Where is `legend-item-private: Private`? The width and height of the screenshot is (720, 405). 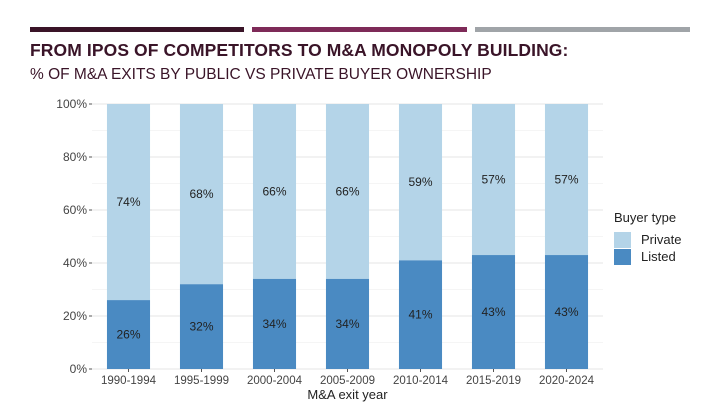 legend-item-private: Private is located at coordinates (647, 239).